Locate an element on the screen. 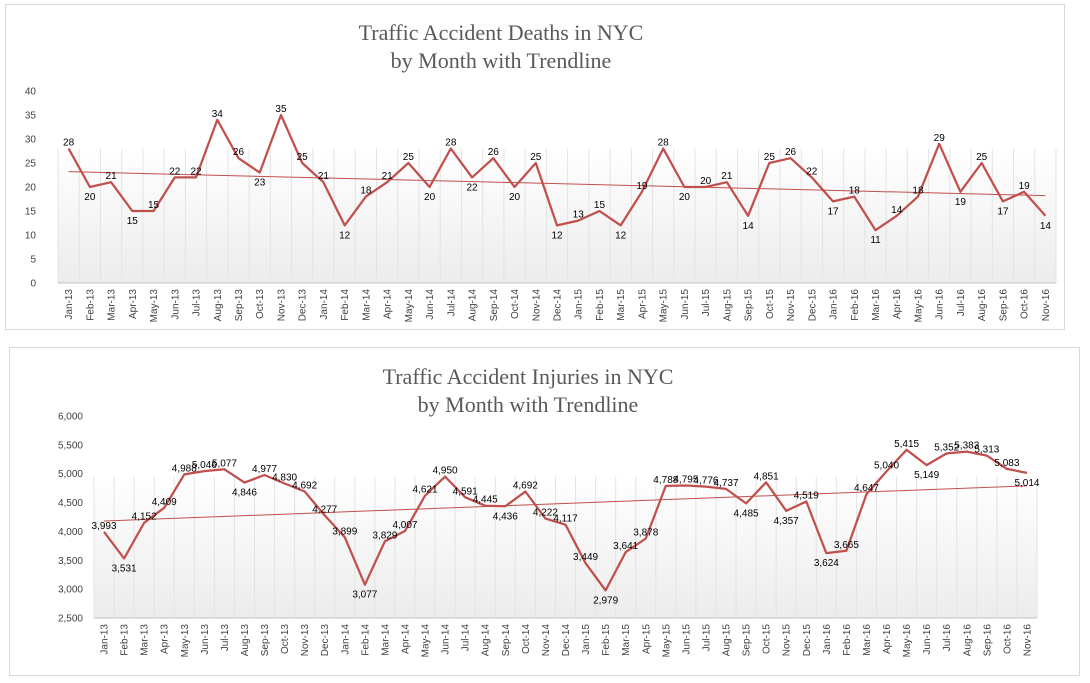  x-tick-label: Dec-14 is located at coordinates (566, 640).